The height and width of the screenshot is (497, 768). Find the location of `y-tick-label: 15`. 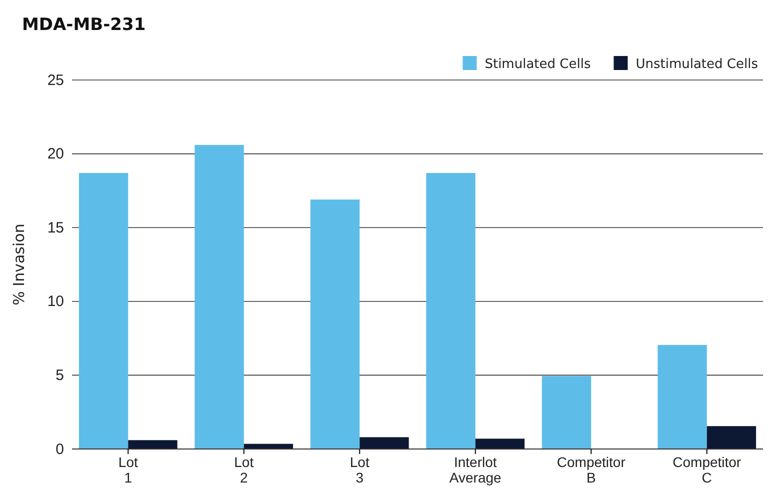

y-tick-label: 15 is located at coordinates (55, 227).